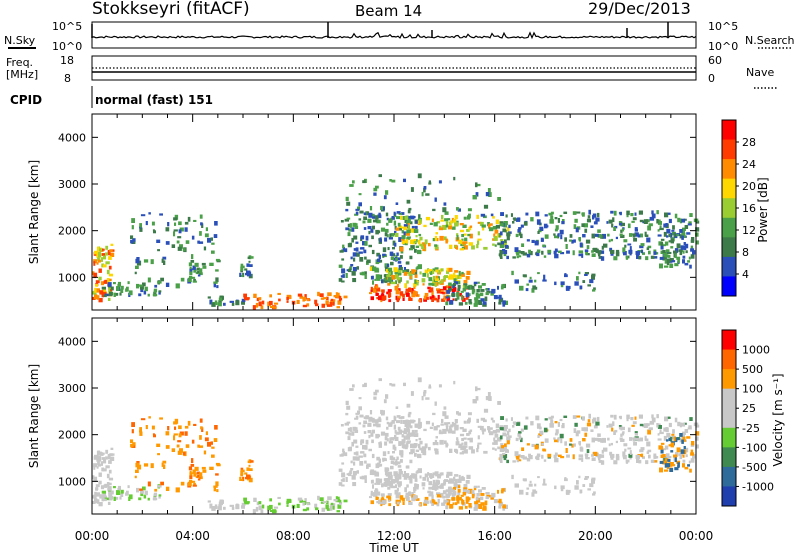  I want to click on noise-right-tick-bottom: 10^0, so click(723, 46).